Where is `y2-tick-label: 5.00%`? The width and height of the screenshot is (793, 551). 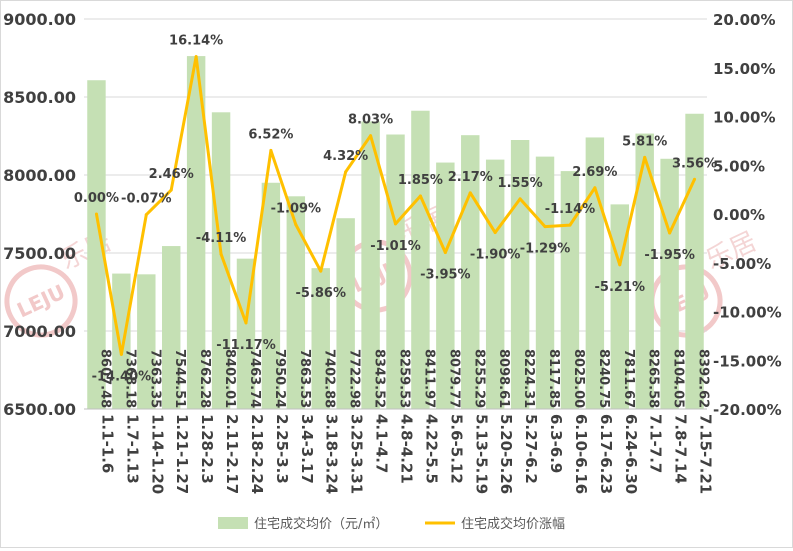 y2-tick-label: 5.00% is located at coordinates (739, 166).